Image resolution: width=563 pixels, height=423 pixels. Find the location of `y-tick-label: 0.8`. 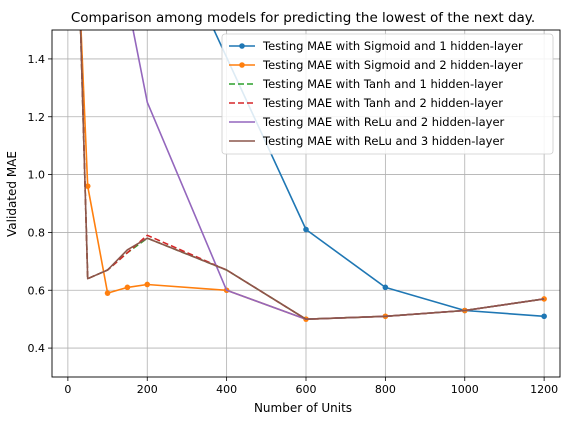

y-tick-label: 0.8 is located at coordinates (37, 232).